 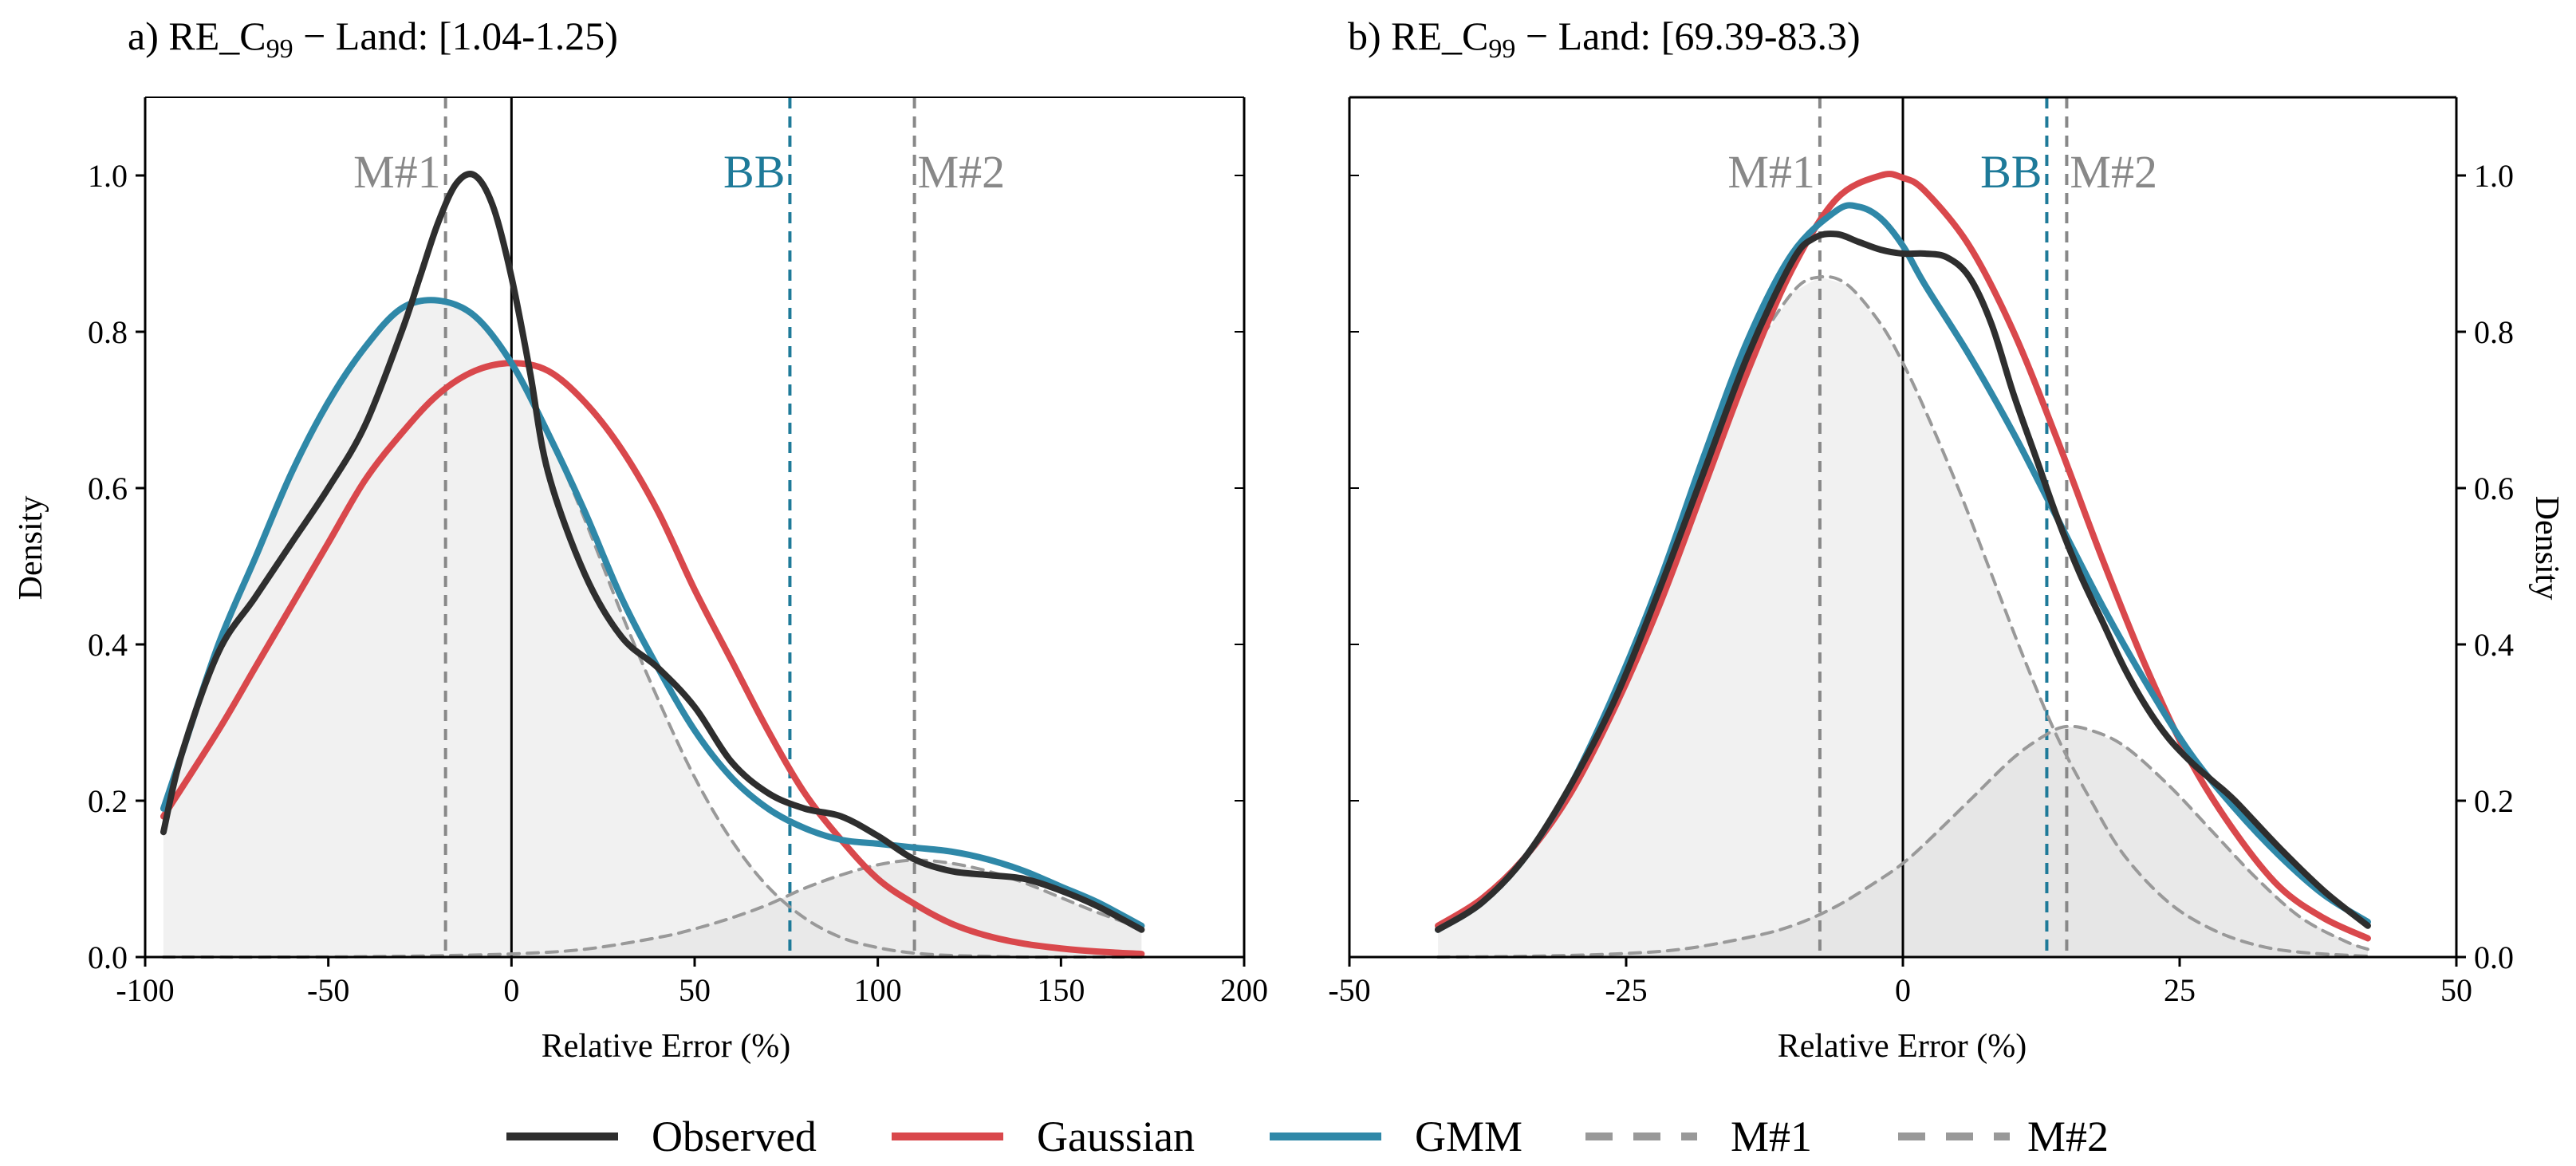 I want to click on panel-b-title: b) RE_C99 − Land: [69.39-83.3), so click(x=1604, y=39).